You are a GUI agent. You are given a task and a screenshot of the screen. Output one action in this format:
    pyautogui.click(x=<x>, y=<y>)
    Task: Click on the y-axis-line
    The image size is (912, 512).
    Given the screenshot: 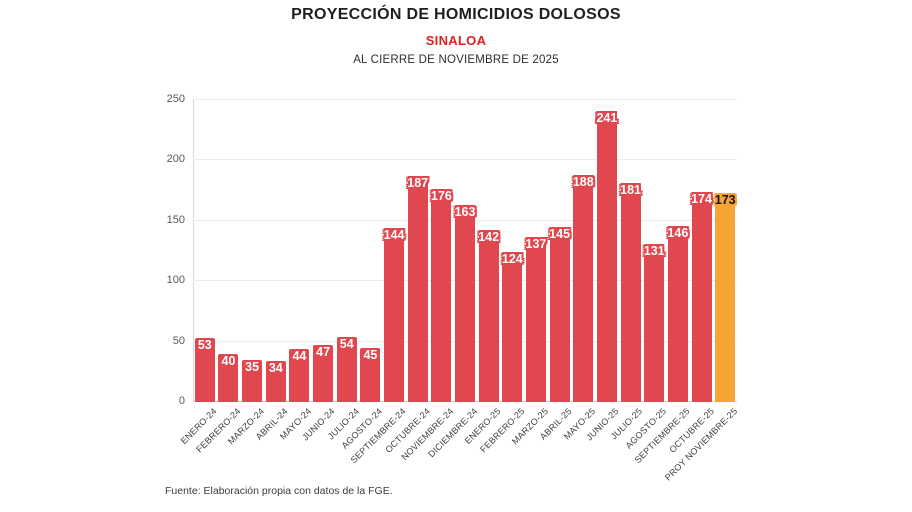 What is the action you would take?
    pyautogui.click(x=193, y=251)
    